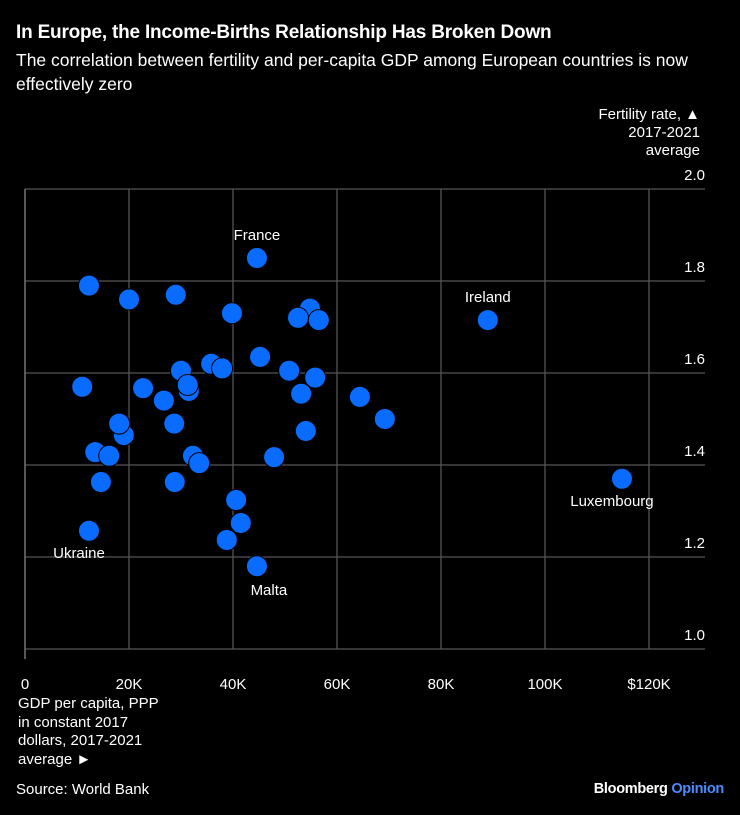 Image resolution: width=740 pixels, height=815 pixels. What do you see at coordinates (664, 132) in the screenshot?
I see `y-axis-label-line: 2017-2021` at bounding box center [664, 132].